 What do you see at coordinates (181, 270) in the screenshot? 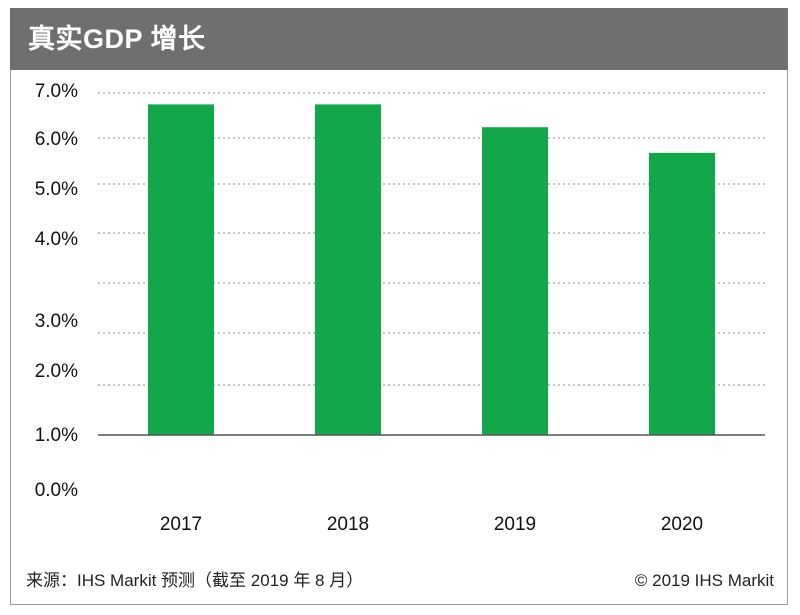
I see `bar-2017` at bounding box center [181, 270].